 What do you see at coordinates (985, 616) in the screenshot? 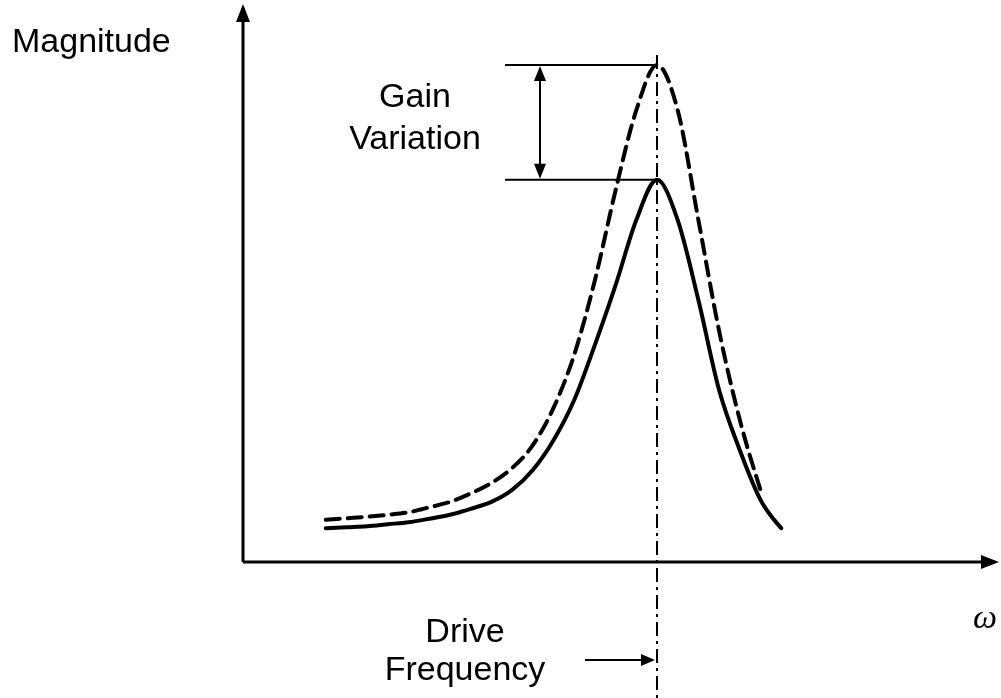
I see `x-axis-title: ω` at bounding box center [985, 616].